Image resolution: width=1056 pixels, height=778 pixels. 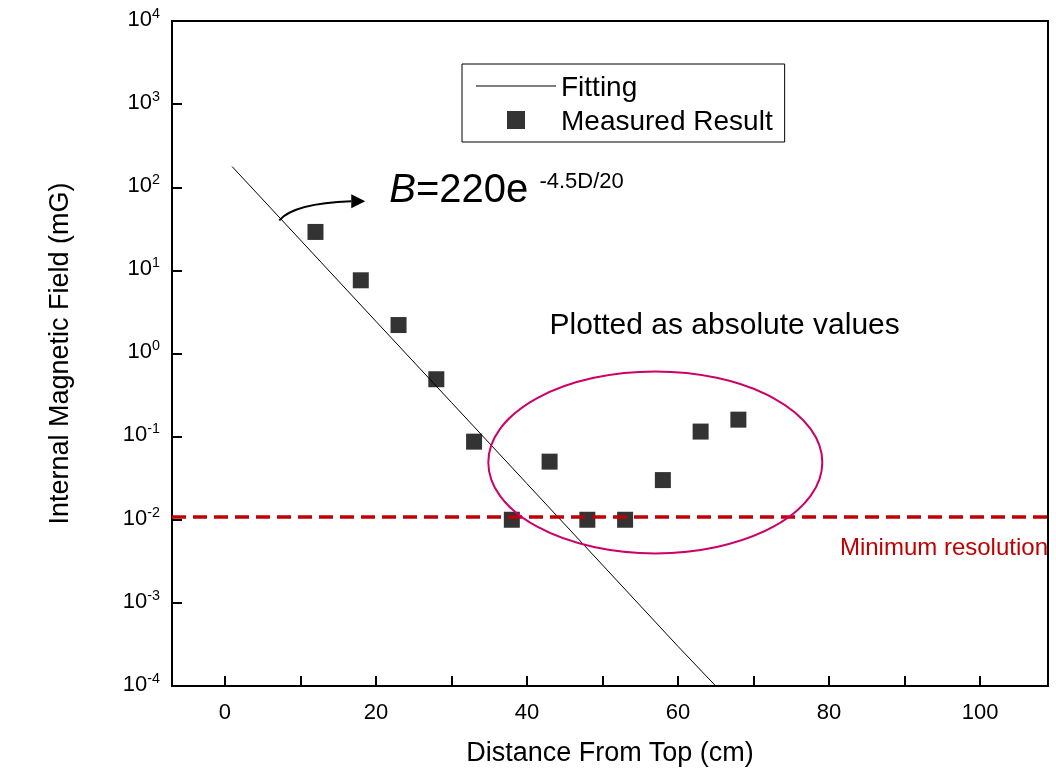 What do you see at coordinates (143, 184) in the screenshot?
I see `y-tick-label: 10$^{2}$` at bounding box center [143, 184].